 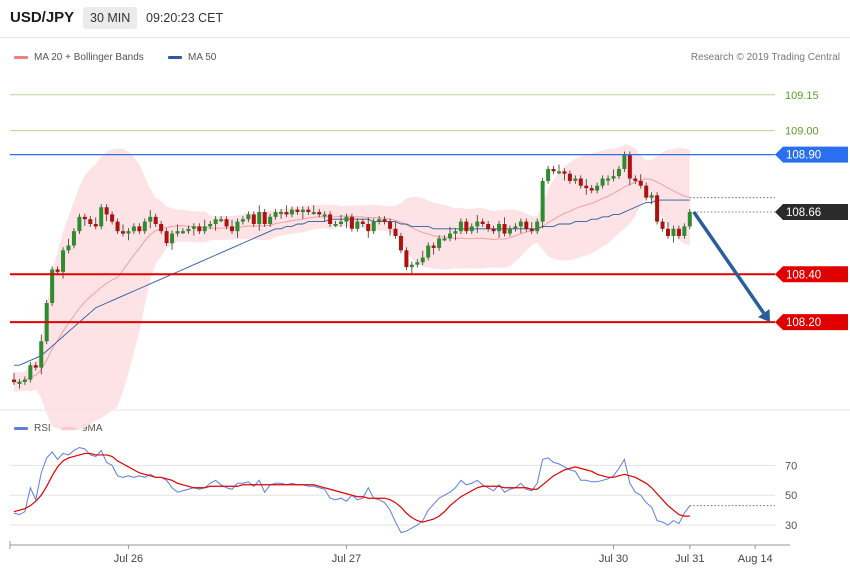 What do you see at coordinates (202, 57) in the screenshot?
I see `legend-ma50-label: MA 50` at bounding box center [202, 57].